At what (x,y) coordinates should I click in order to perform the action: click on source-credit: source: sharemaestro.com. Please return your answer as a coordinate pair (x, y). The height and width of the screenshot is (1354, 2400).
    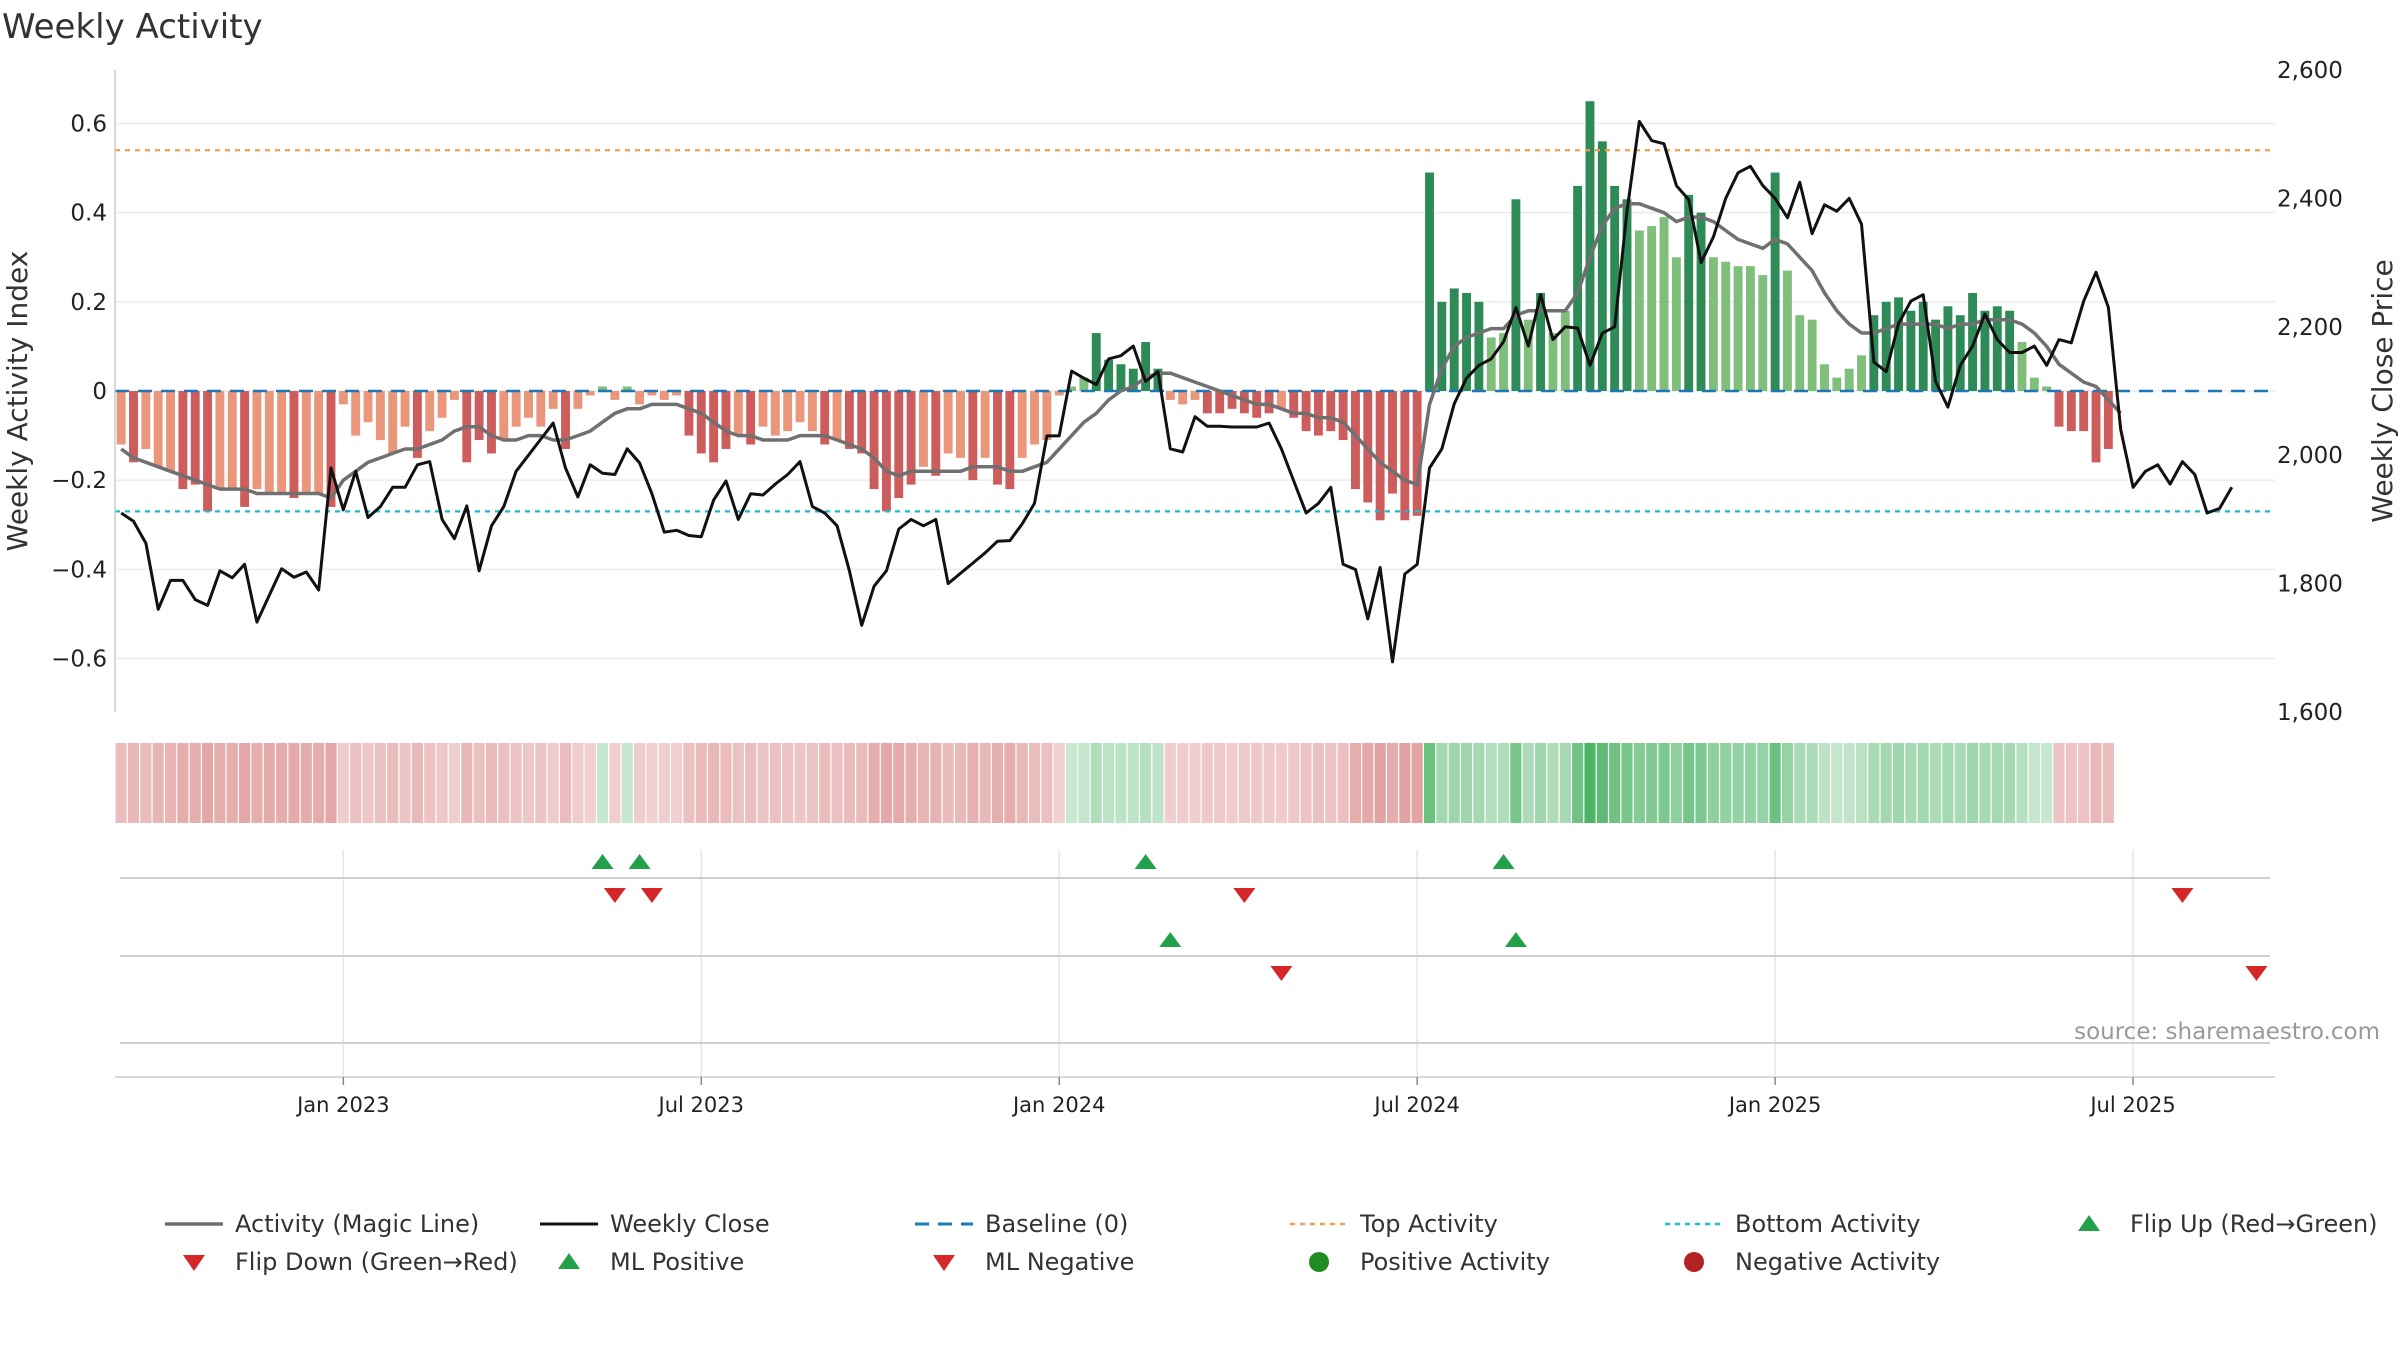
    Looking at the image, I should click on (2227, 1032).